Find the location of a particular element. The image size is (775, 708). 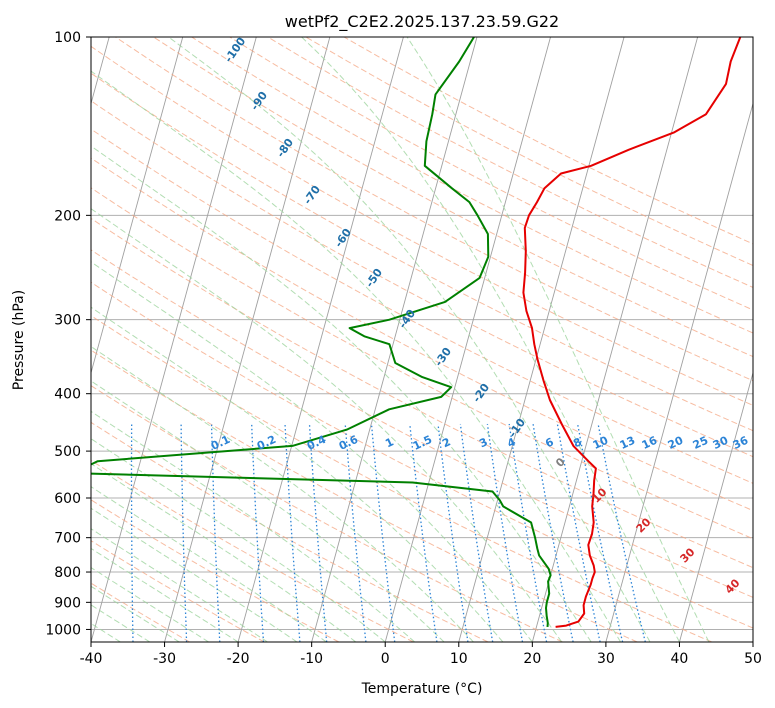

mixing-ratio-label: 30 is located at coordinates (721, 443).